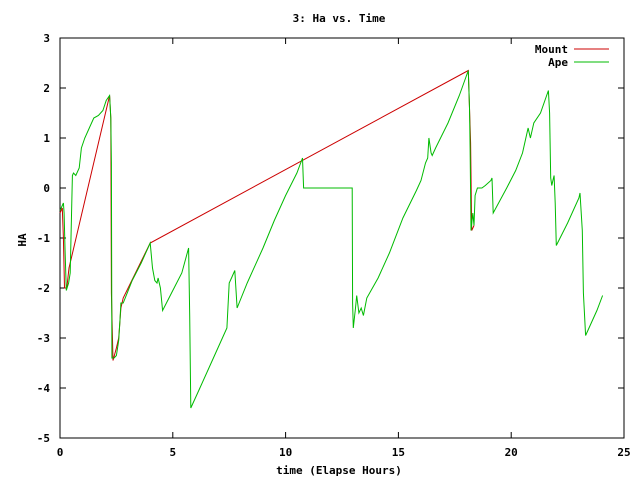 The width and height of the screenshot is (640, 480). What do you see at coordinates (558, 62) in the screenshot?
I see `legend-label-ape: Ape` at bounding box center [558, 62].